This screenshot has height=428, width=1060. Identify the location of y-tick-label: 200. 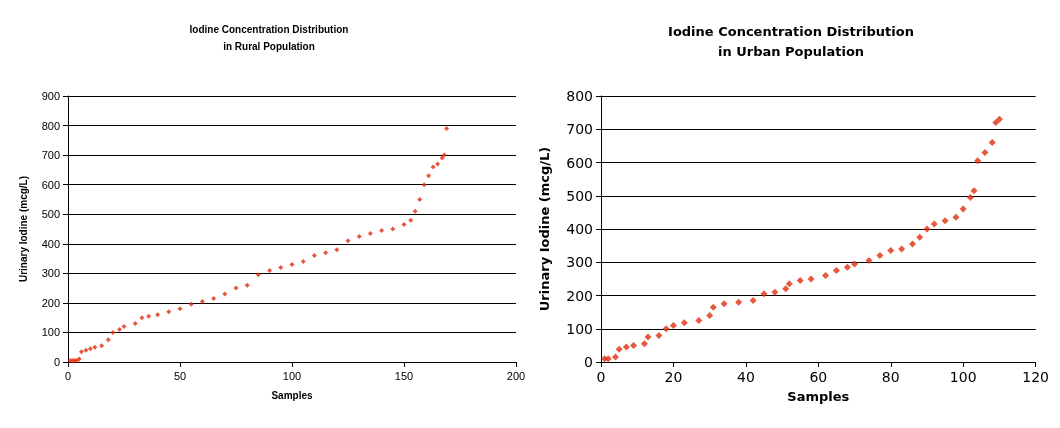
(579, 295).